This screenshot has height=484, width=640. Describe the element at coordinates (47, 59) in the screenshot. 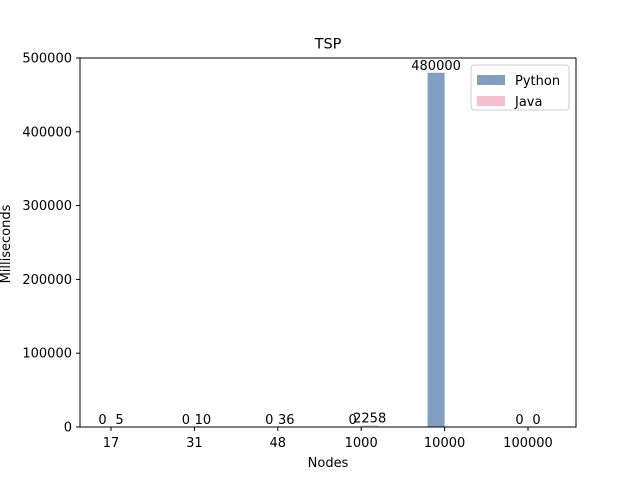

I see `y-tick-label-500000: 500000` at that location.